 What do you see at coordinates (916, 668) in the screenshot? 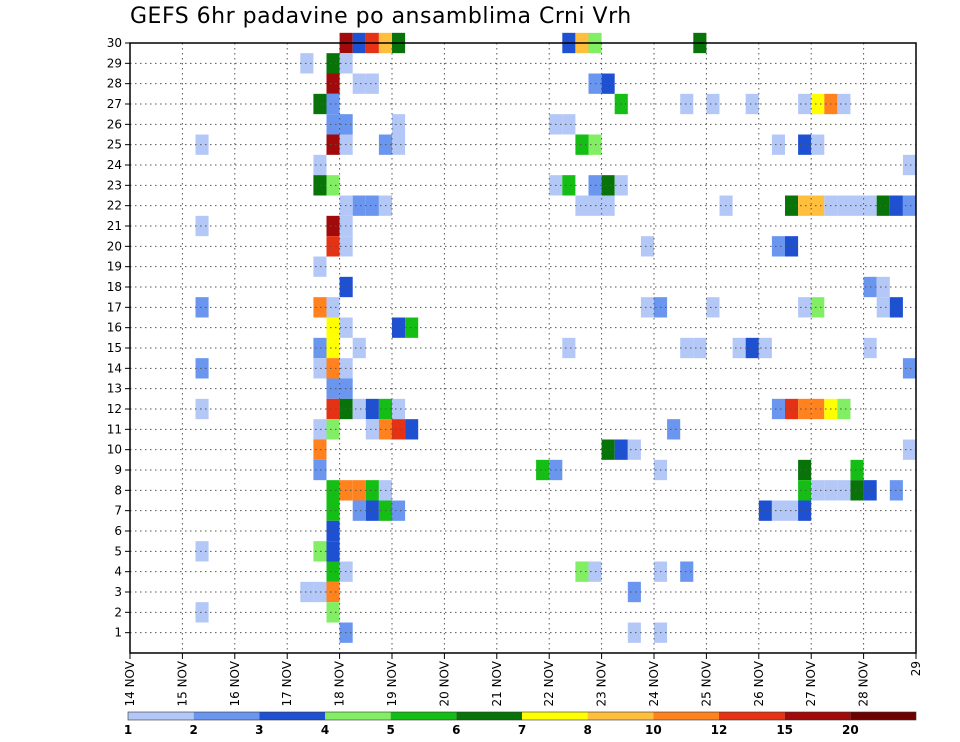
I see `x-tick-label: 29` at bounding box center [916, 668].